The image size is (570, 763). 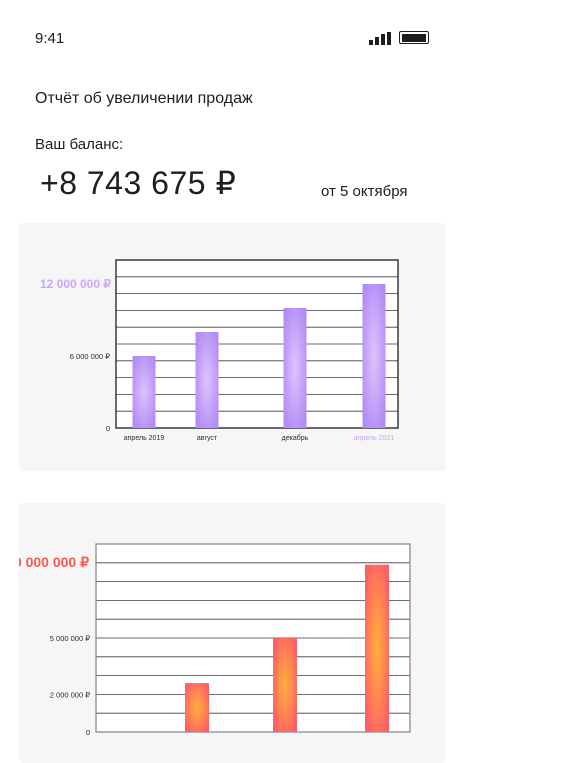 I want to click on y-tick-label: 6 000 000 ₽, so click(x=90, y=356).